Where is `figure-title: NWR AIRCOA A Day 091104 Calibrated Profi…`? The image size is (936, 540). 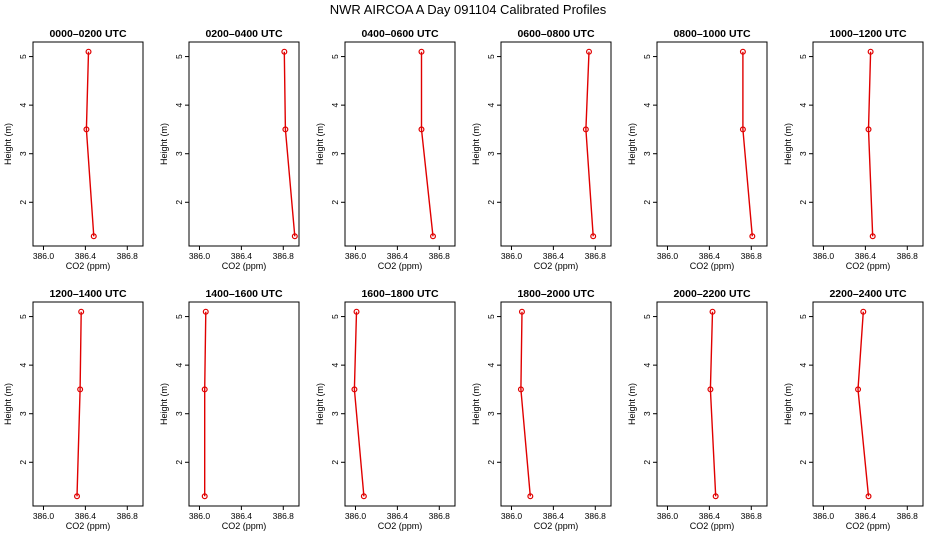
figure-title: NWR AIRCOA A Day 091104 Calibrated Profi… is located at coordinates (468, 9).